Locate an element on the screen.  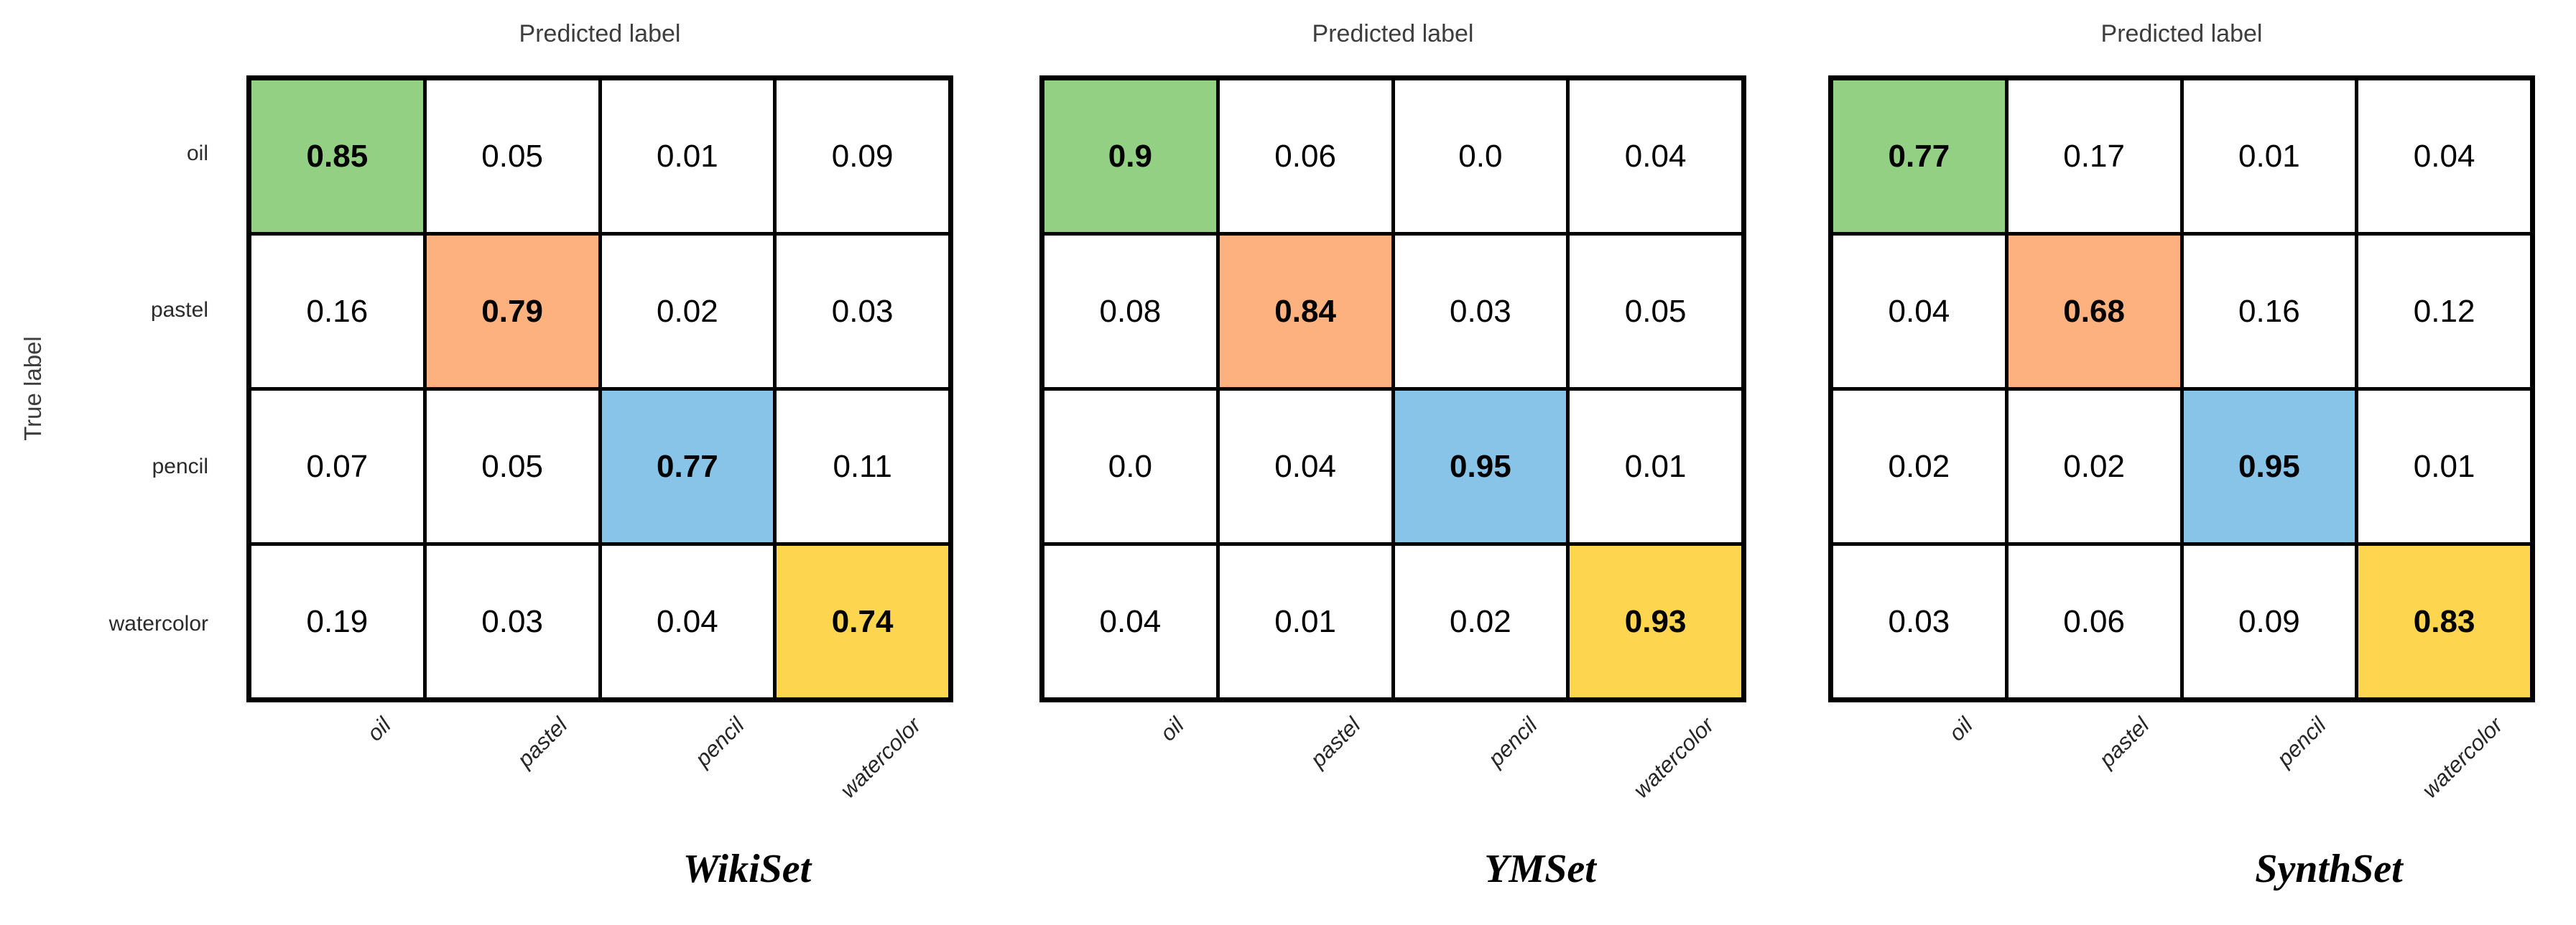
row-labels: oil pastel pencil watercolor is located at coordinates (115, 462).